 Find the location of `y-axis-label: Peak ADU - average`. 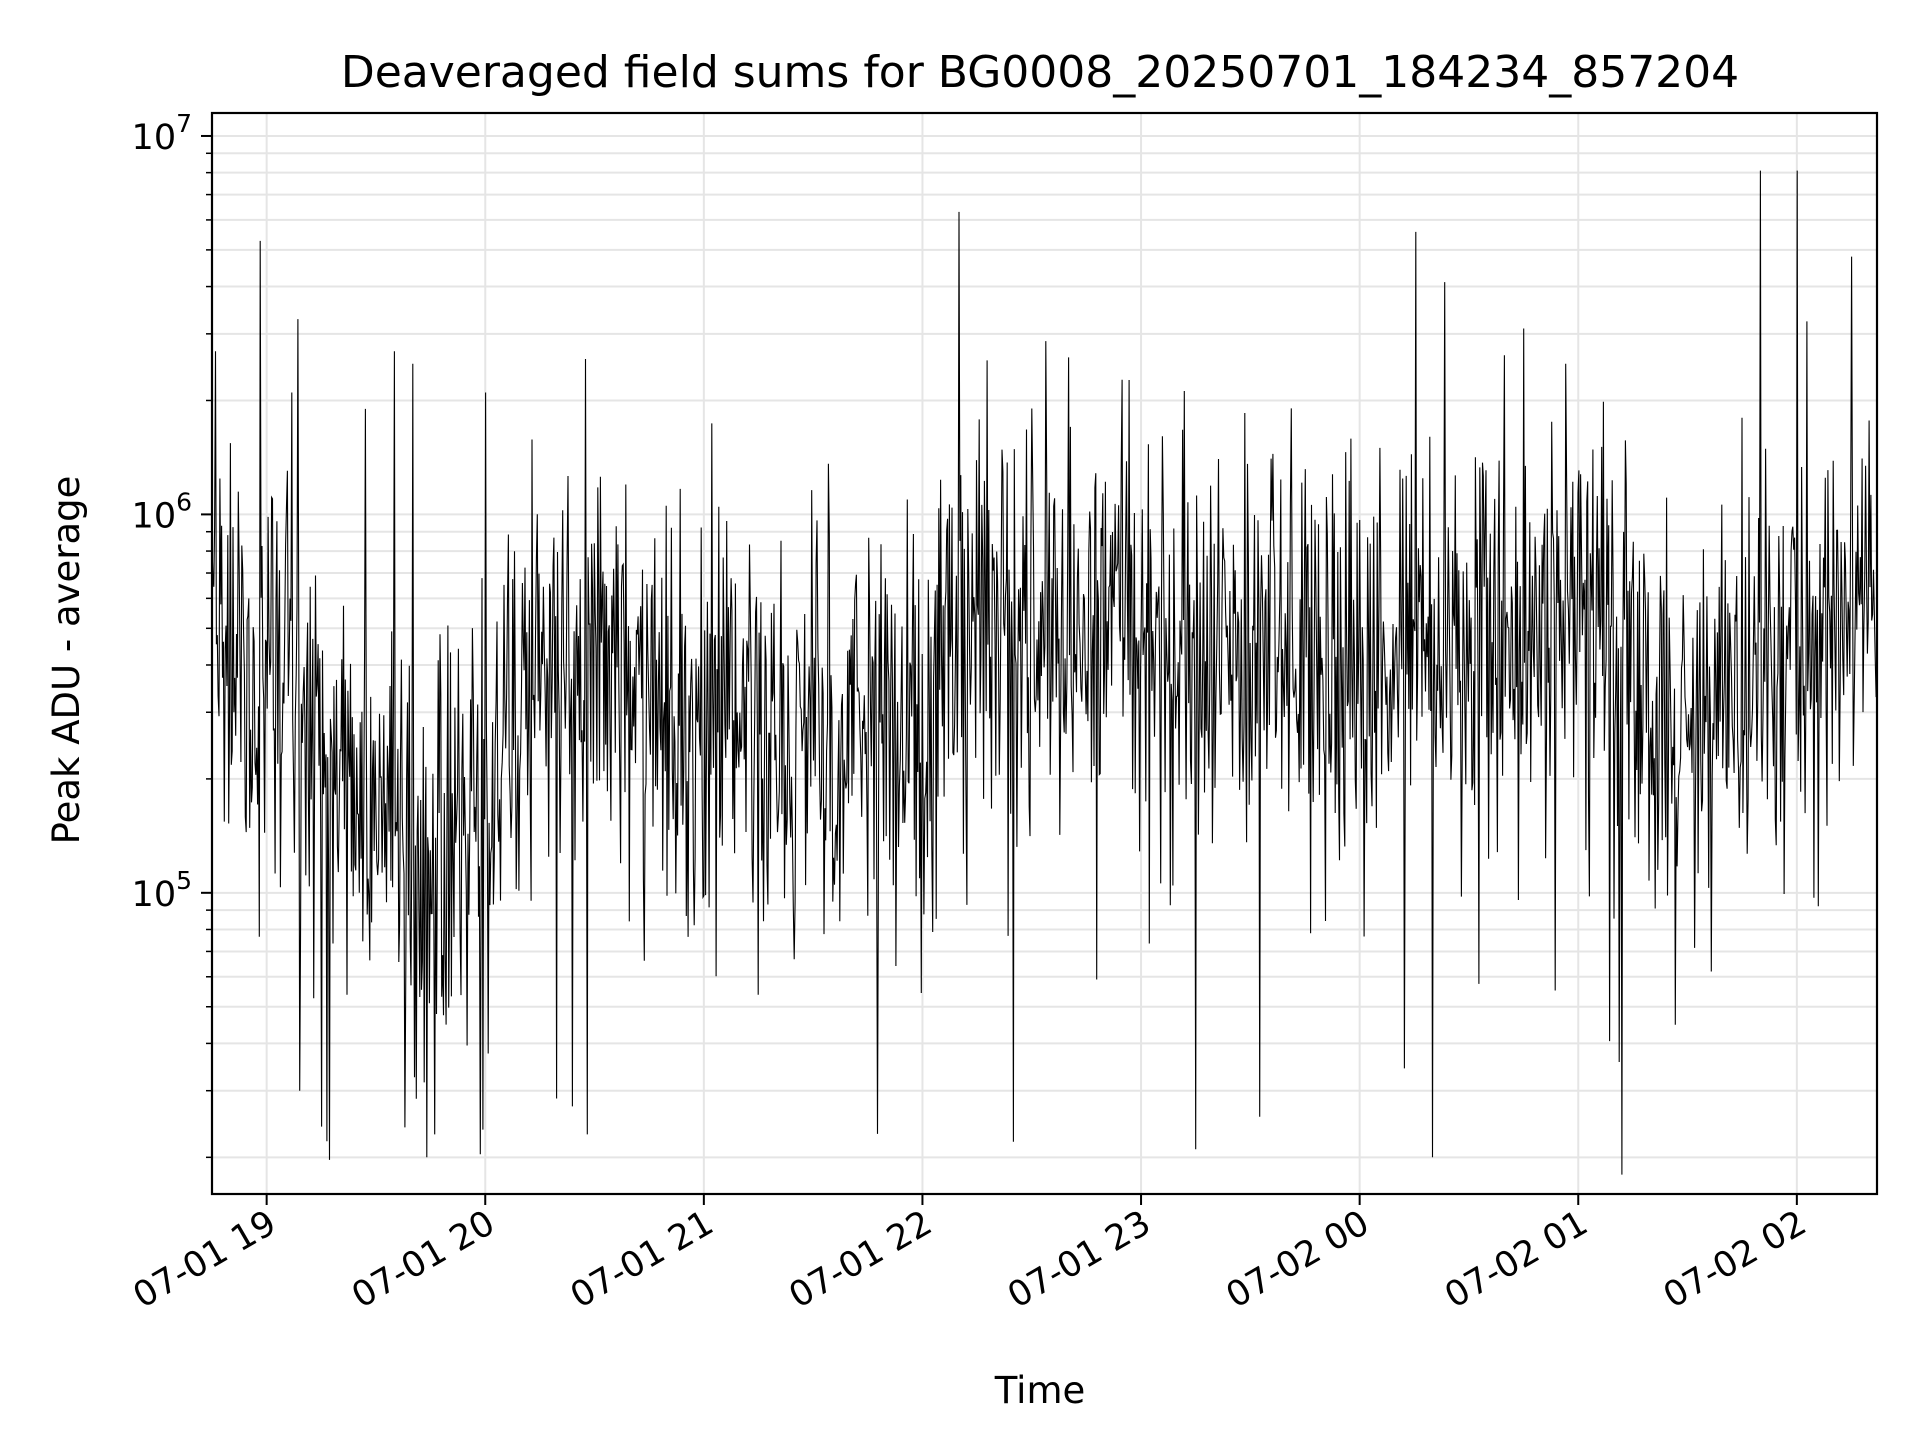

y-axis-label: Peak ADU - average is located at coordinates (66, 660).